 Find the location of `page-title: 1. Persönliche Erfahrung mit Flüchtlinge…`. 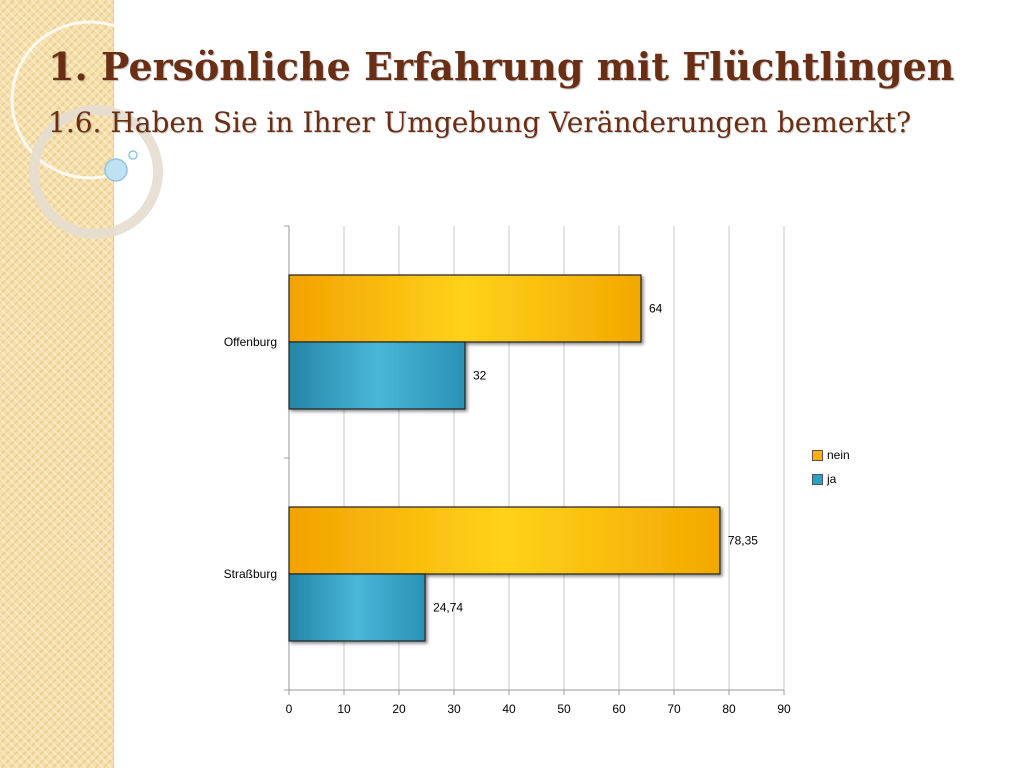

page-title: 1. Persönliche Erfahrung mit Flüchtlinge… is located at coordinates (501, 66).